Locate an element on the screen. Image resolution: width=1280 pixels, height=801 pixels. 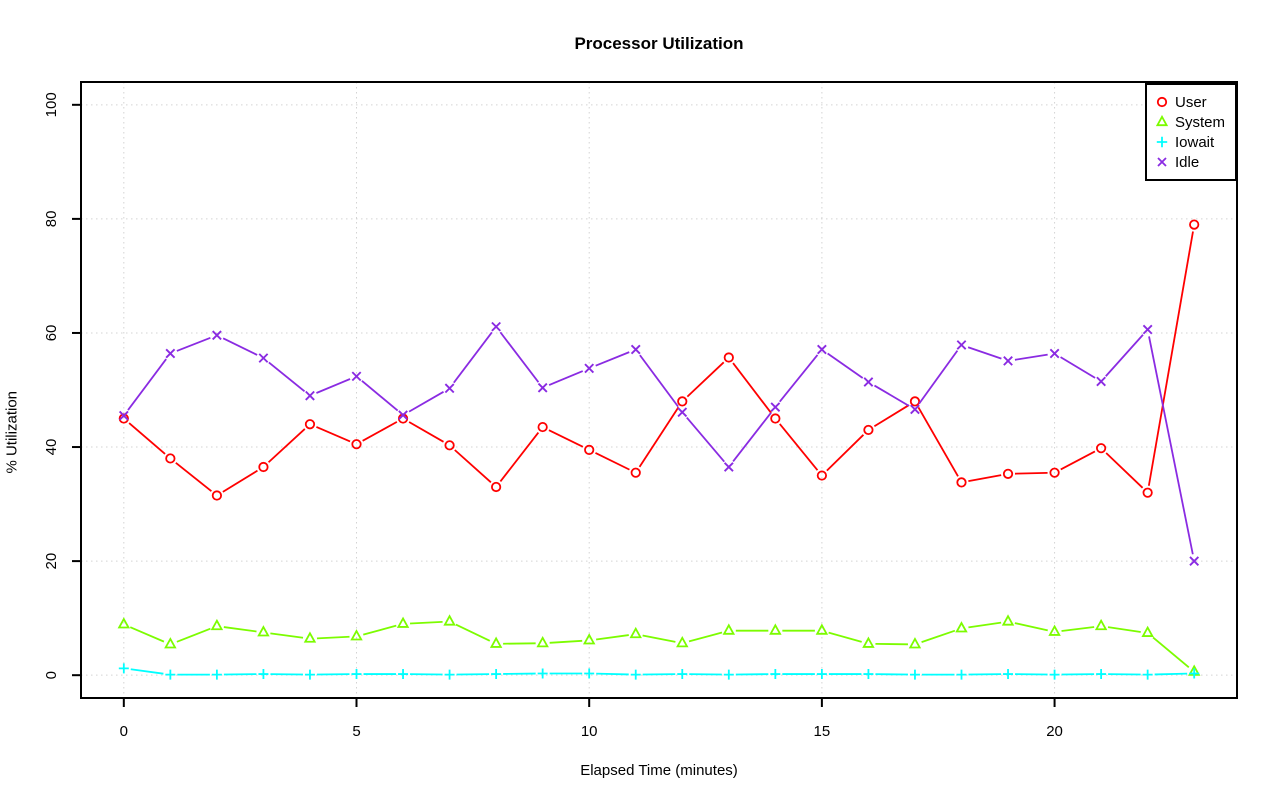
y-tick-label: 80 is located at coordinates (51, 219).